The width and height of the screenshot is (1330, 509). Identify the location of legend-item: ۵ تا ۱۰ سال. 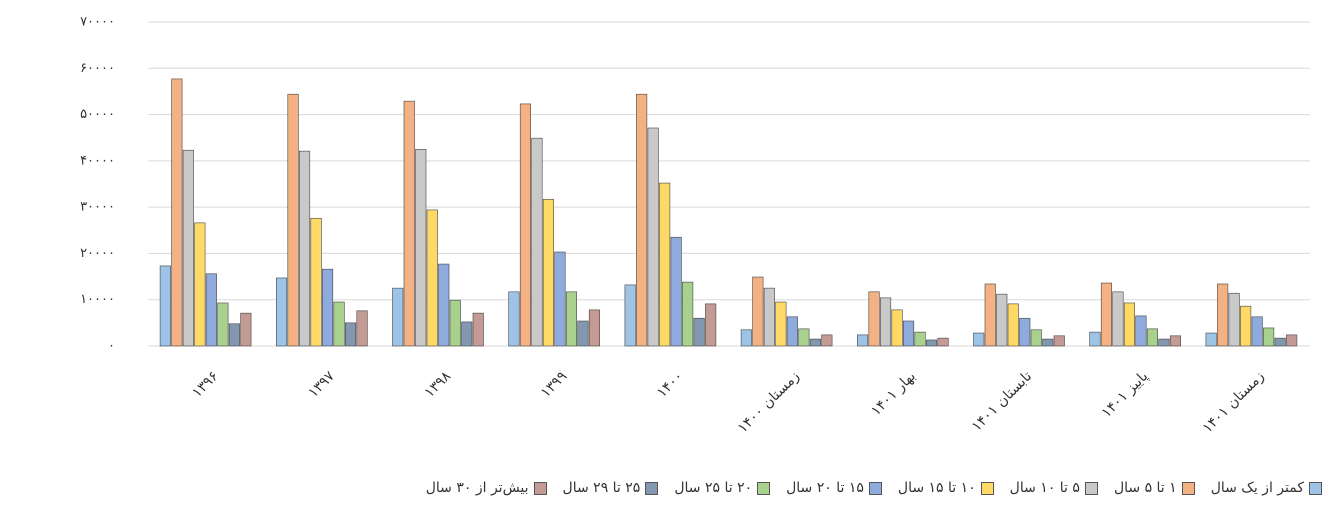
(1054, 488).